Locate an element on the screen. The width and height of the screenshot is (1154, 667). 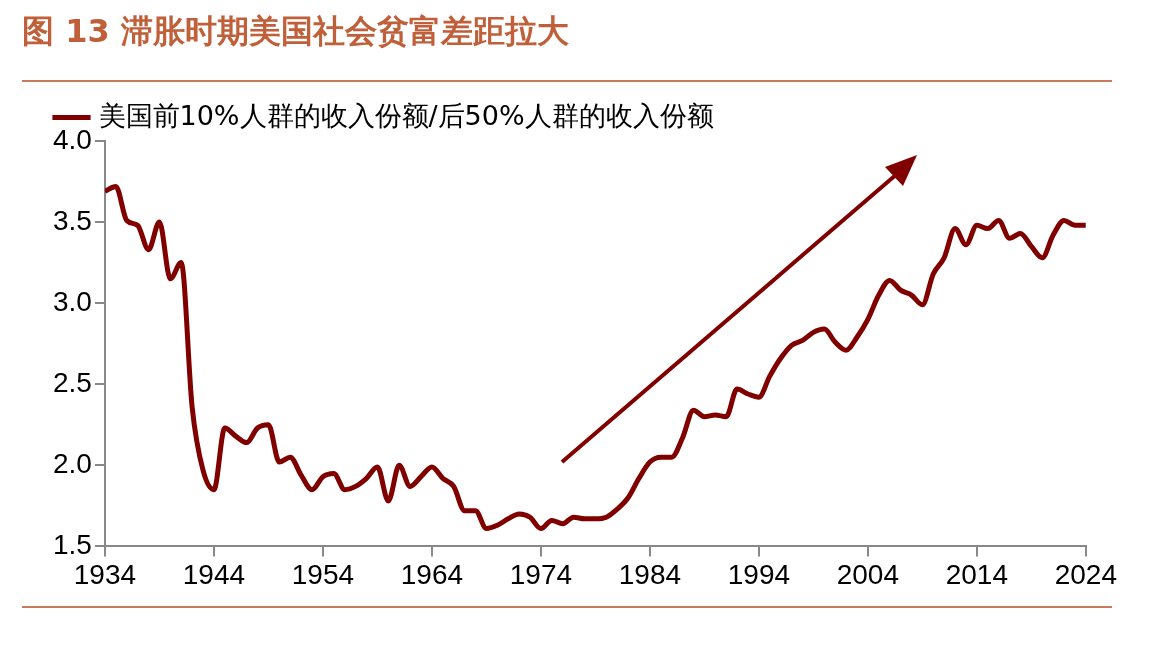
x-tick-label: 1984 is located at coordinates (650, 574).